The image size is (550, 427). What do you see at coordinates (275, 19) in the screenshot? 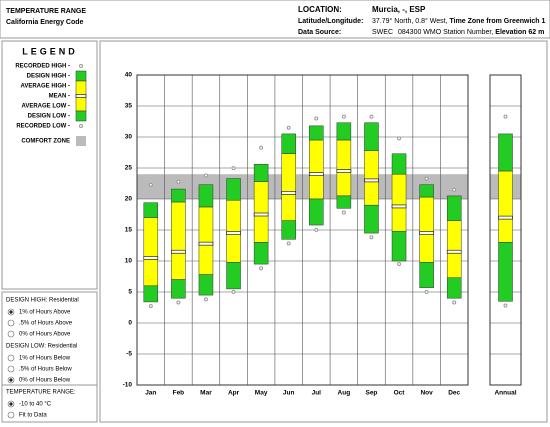
I see `header-panel` at bounding box center [275, 19].